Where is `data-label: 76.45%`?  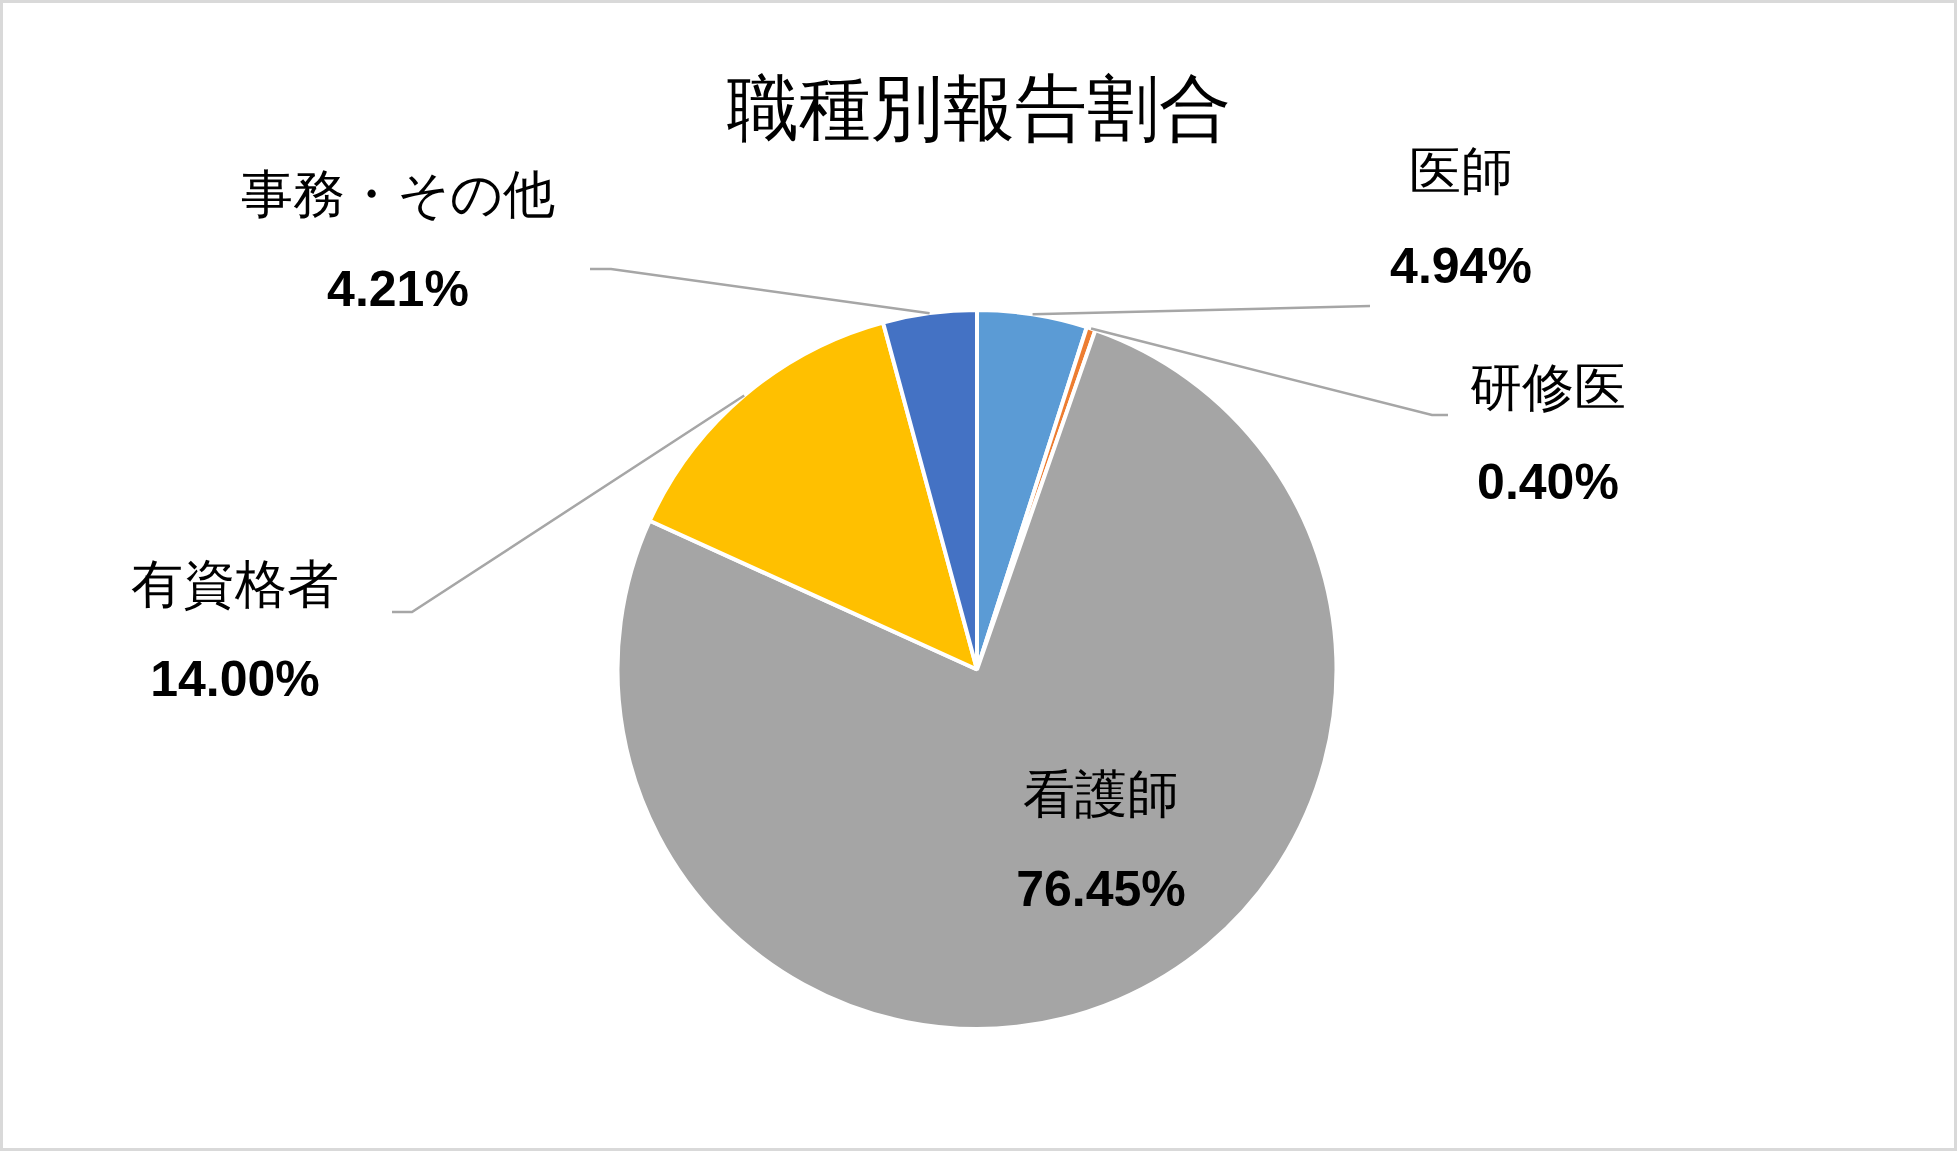
data-label: 76.45% is located at coordinates (1101, 888).